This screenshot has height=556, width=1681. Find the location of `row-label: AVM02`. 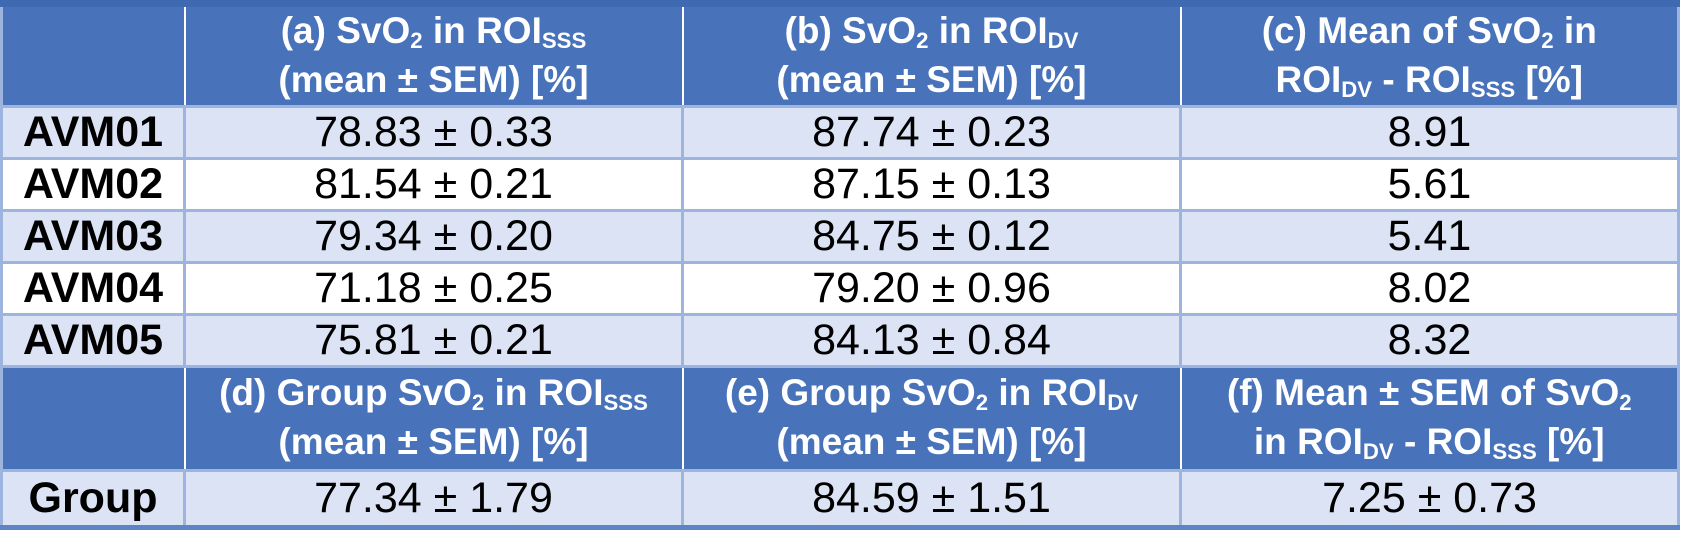

row-label: AVM02 is located at coordinates (93, 184).